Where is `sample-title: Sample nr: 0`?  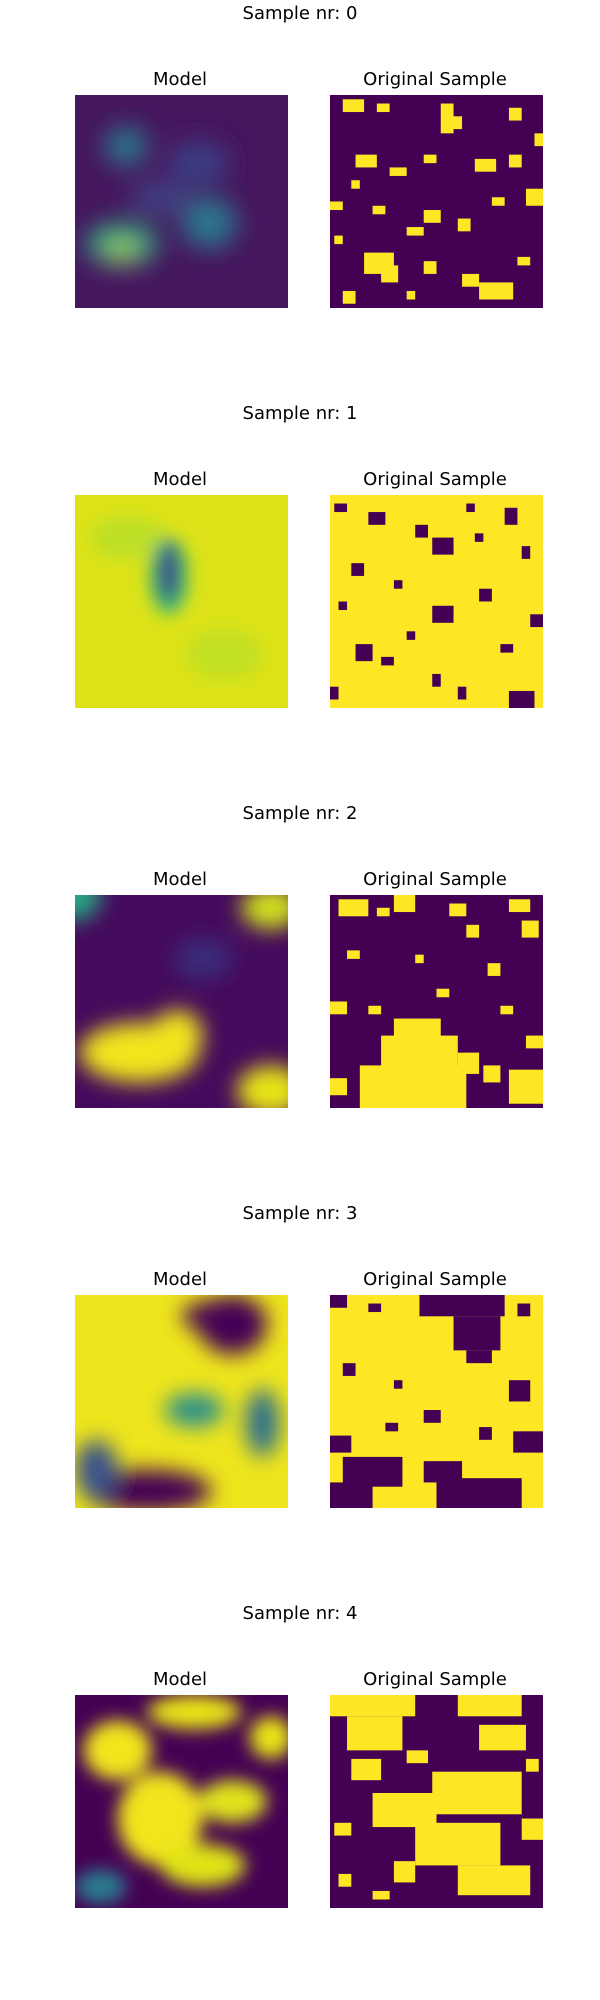 sample-title: Sample nr: 0 is located at coordinates (300, 14).